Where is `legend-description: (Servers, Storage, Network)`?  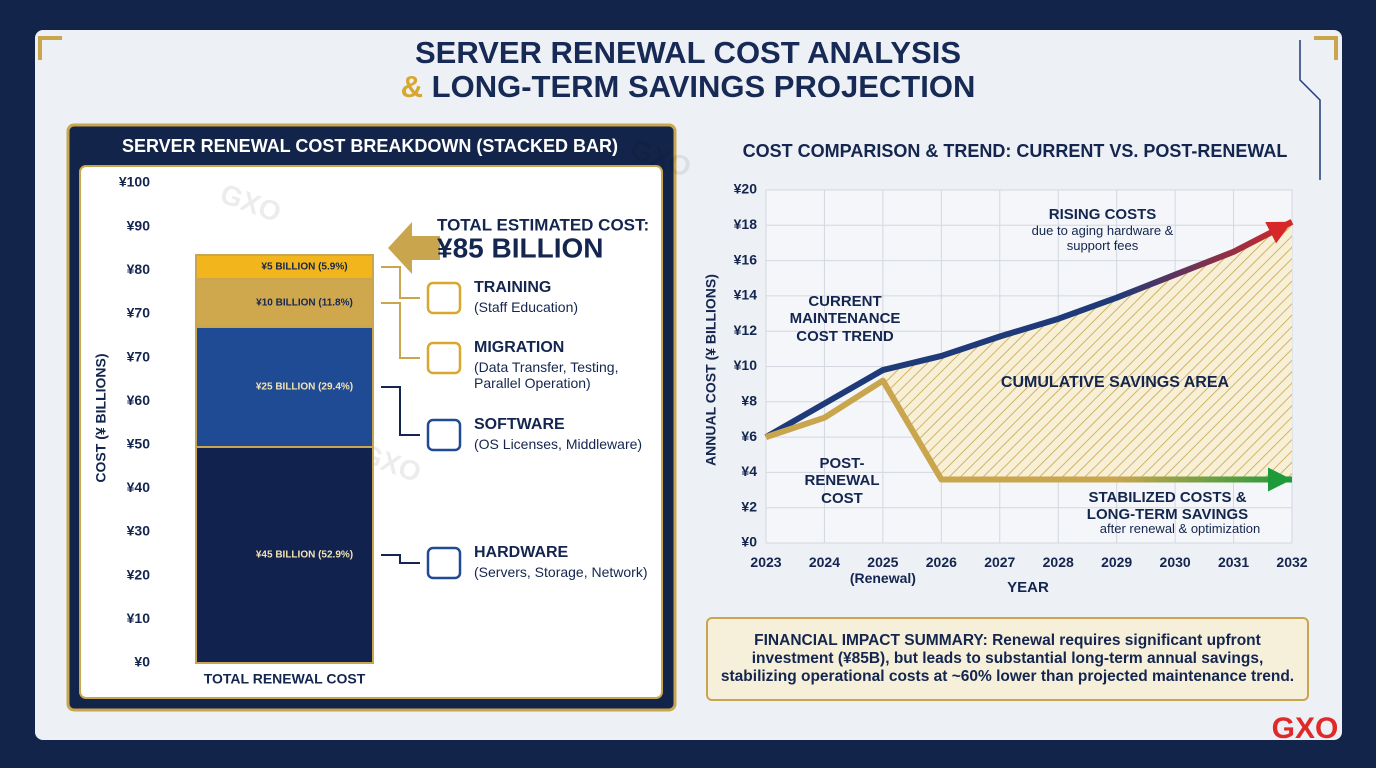 legend-description: (Servers, Storage, Network) is located at coordinates (561, 572).